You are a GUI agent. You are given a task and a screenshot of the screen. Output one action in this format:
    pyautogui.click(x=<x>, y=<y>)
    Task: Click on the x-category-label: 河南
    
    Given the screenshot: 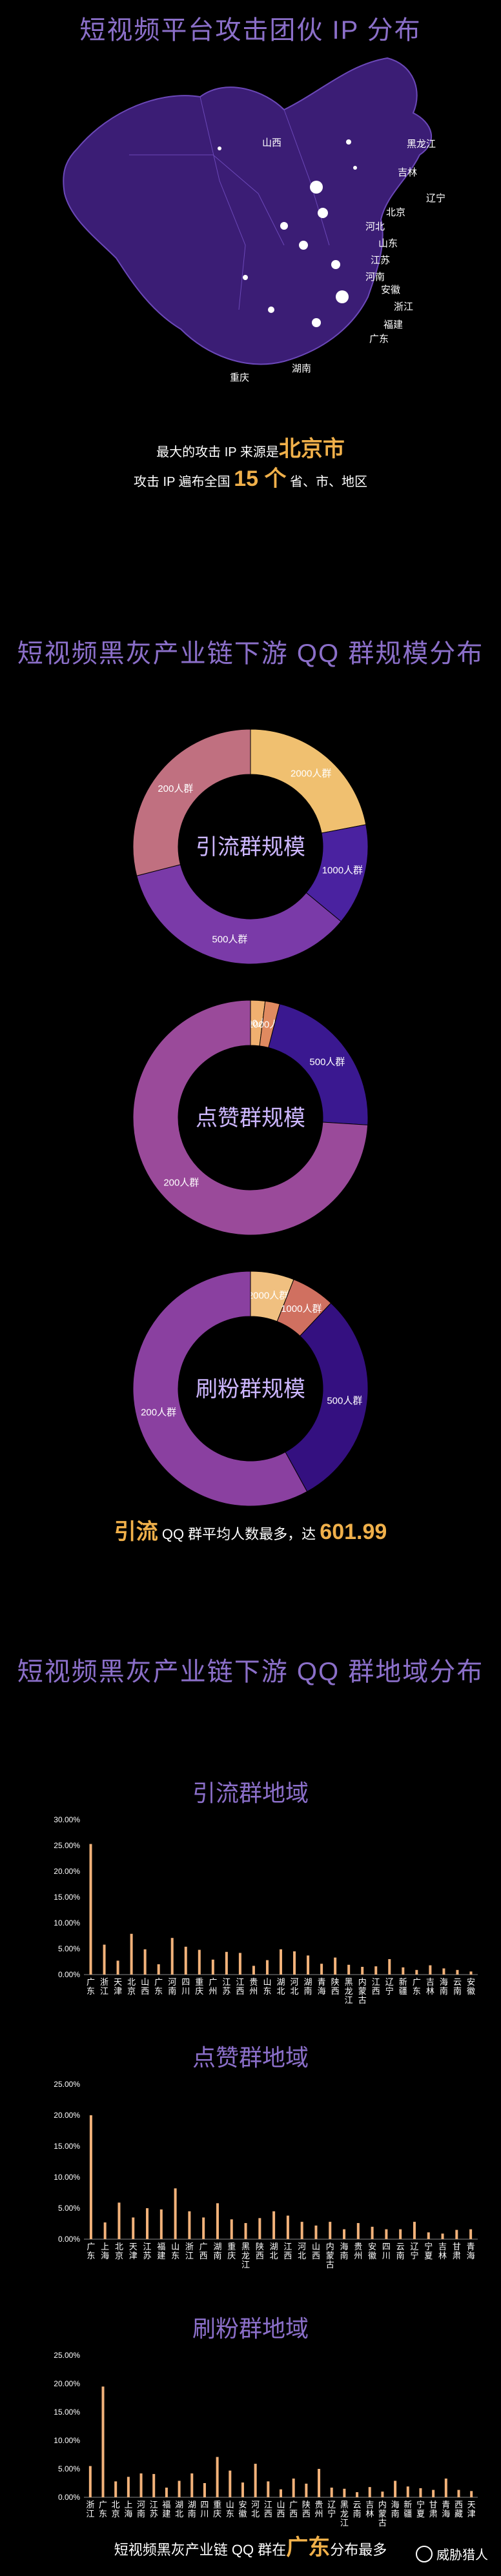 What is the action you would take?
    pyautogui.click(x=172, y=1987)
    